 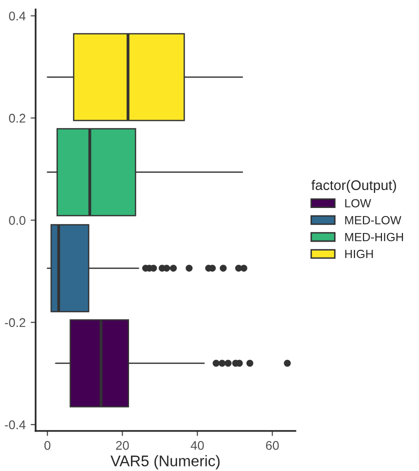 What do you see at coordinates (353, 186) in the screenshot?
I see `legend-title: factor(Output)` at bounding box center [353, 186].